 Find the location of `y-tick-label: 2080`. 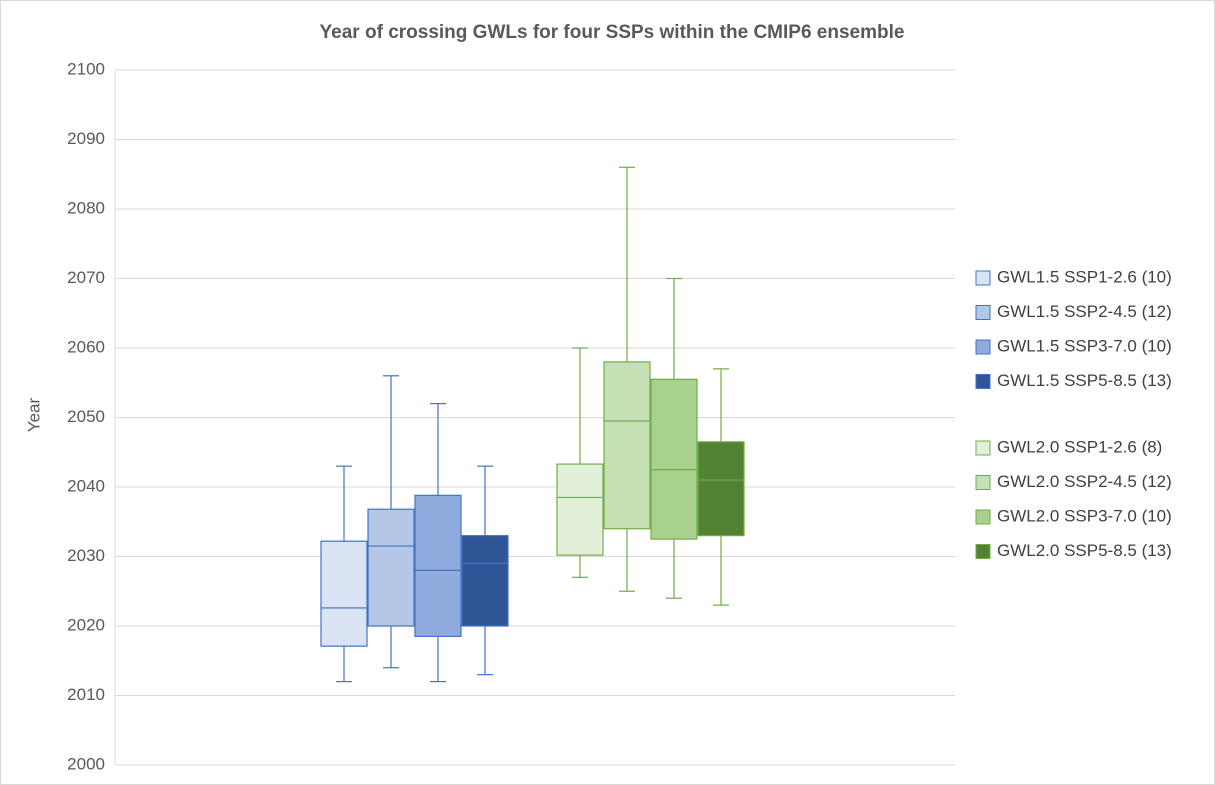

y-tick-label: 2080 is located at coordinates (86, 207).